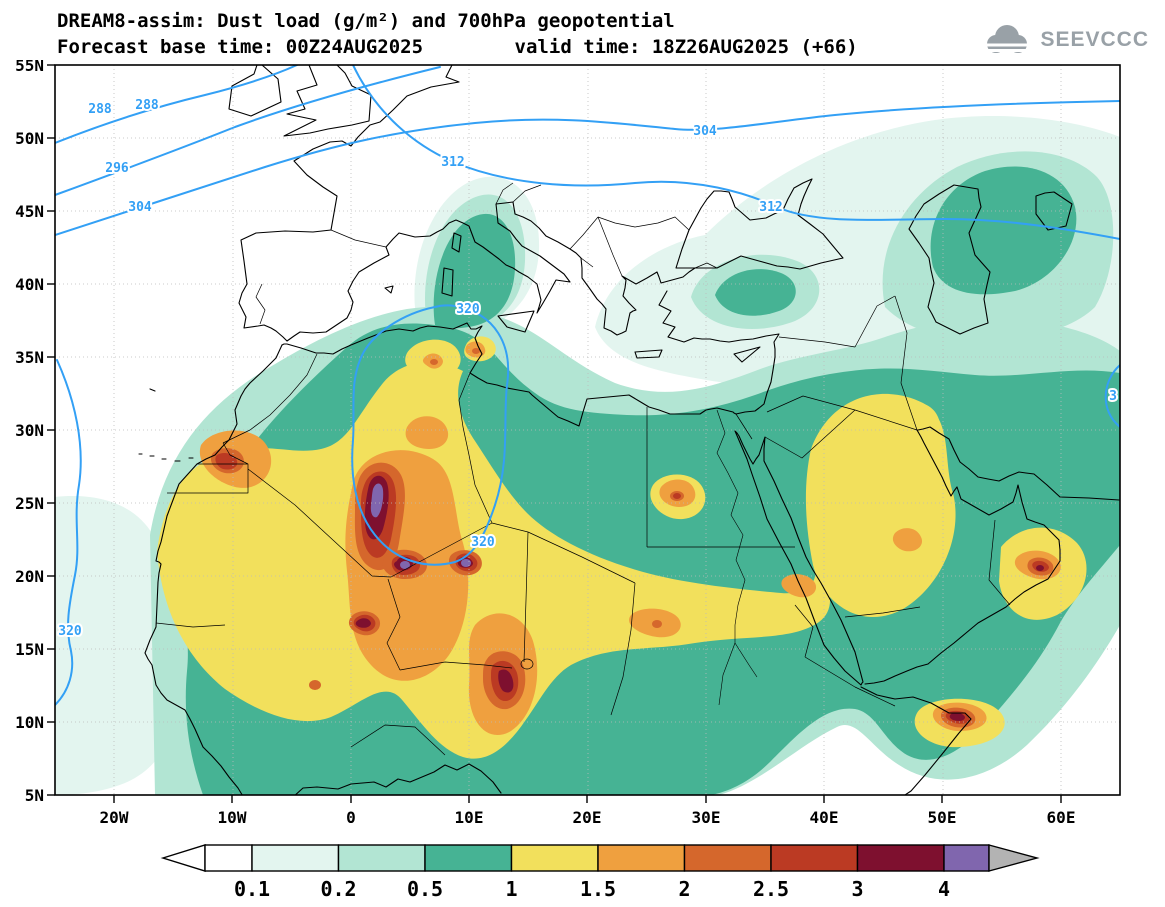 This screenshot has width=1165, height=907. I want to click on cloud-icon, so click(1007, 39).